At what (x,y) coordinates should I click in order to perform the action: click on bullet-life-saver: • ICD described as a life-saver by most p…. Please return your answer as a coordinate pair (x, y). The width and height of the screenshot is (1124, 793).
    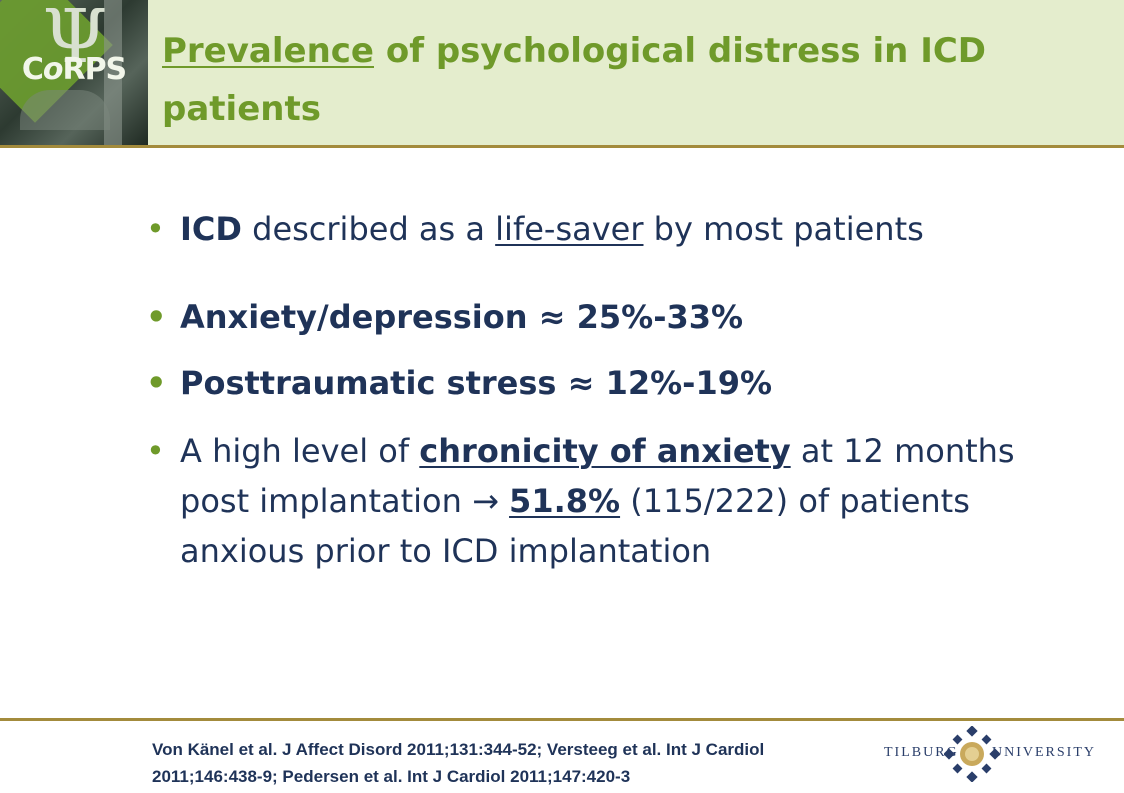
    Looking at the image, I should click on (606, 229).